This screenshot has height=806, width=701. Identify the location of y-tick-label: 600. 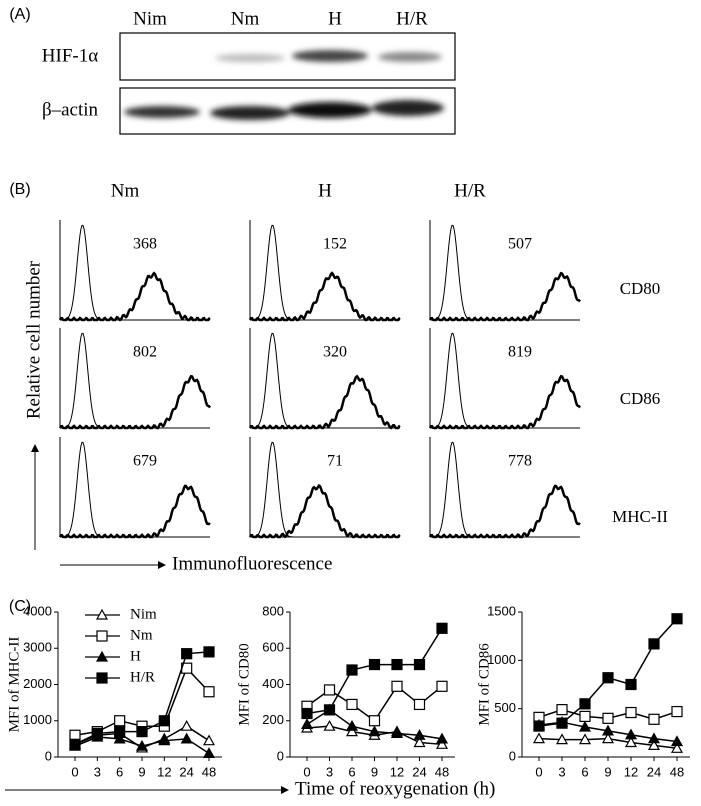
(273, 647).